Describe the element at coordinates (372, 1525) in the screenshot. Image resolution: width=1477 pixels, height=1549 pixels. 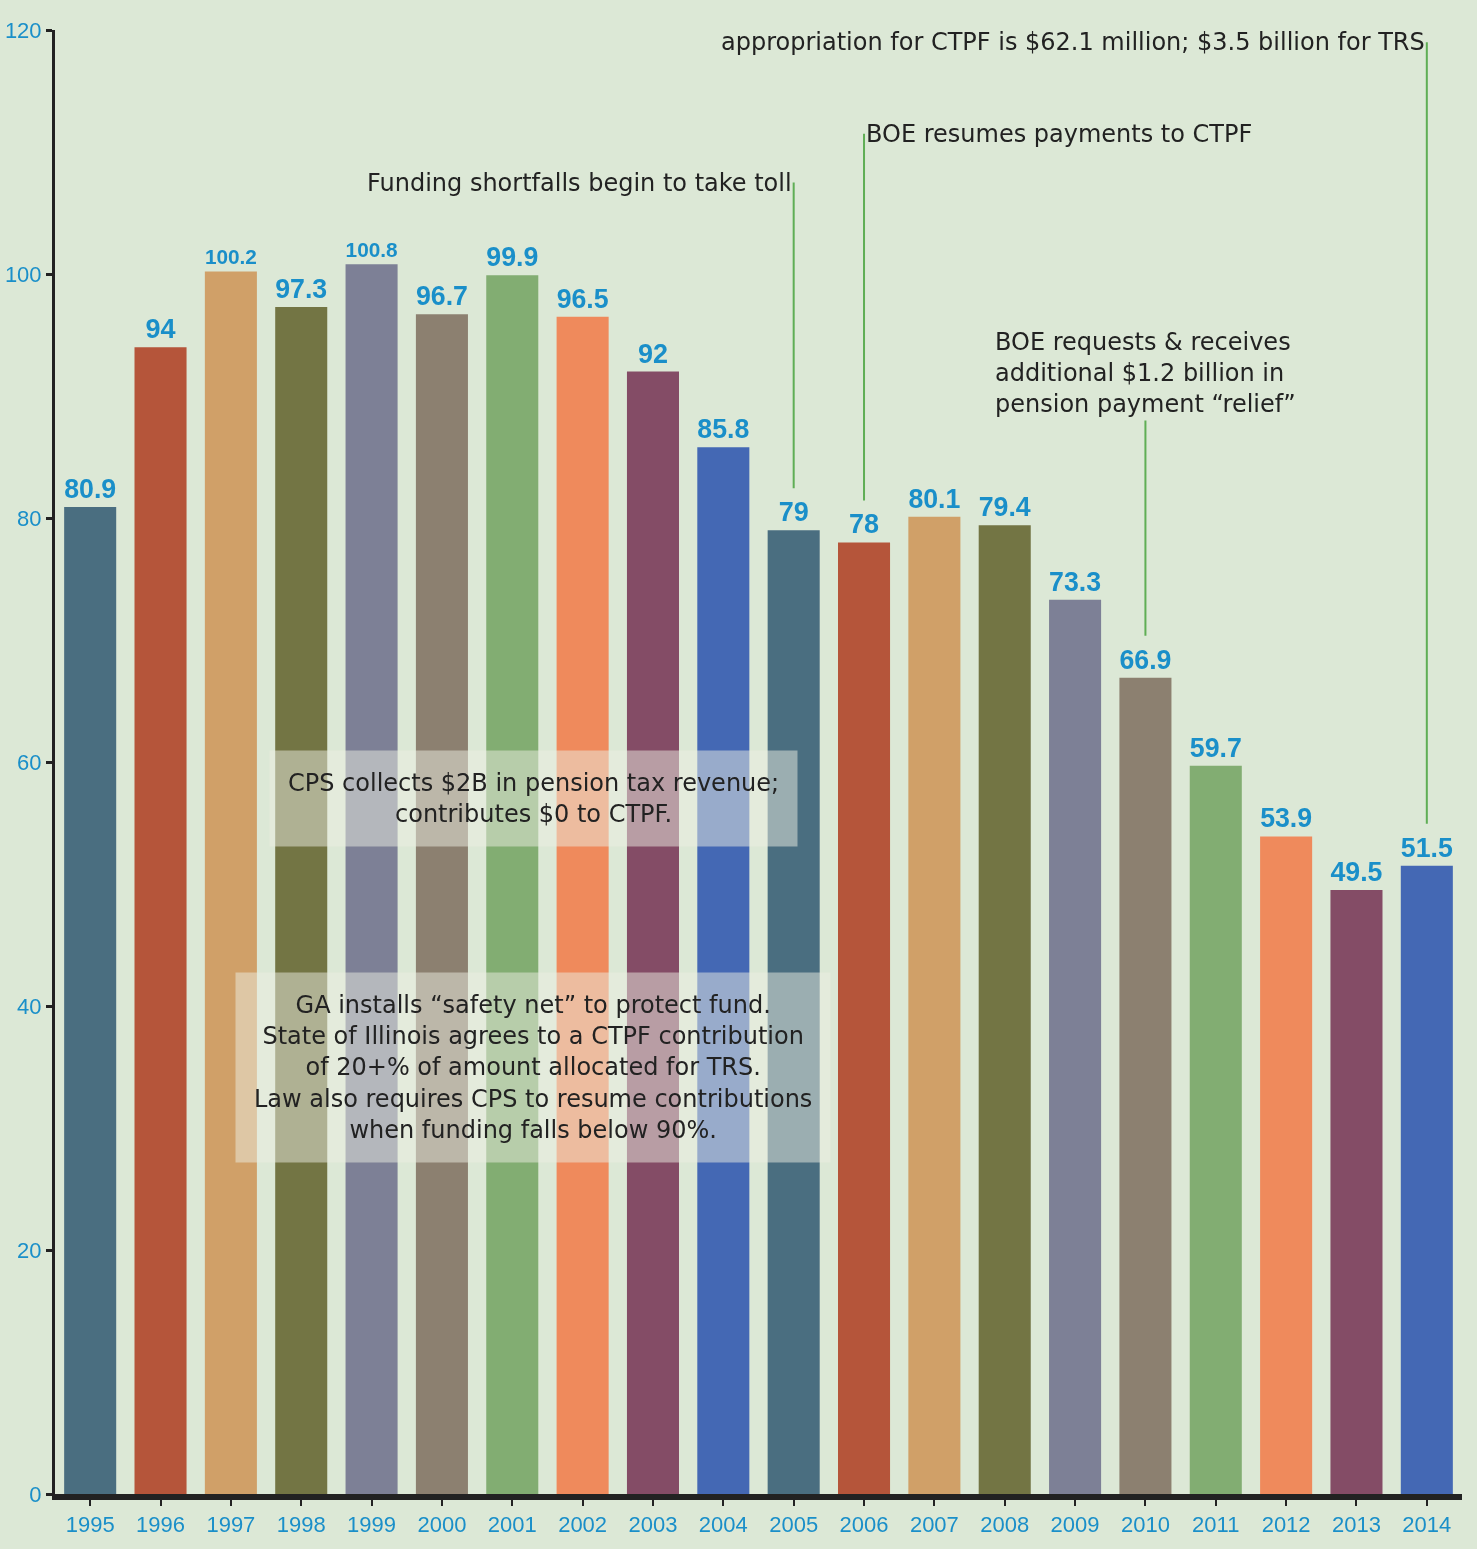
I see `x-tick-label: 1999` at that location.